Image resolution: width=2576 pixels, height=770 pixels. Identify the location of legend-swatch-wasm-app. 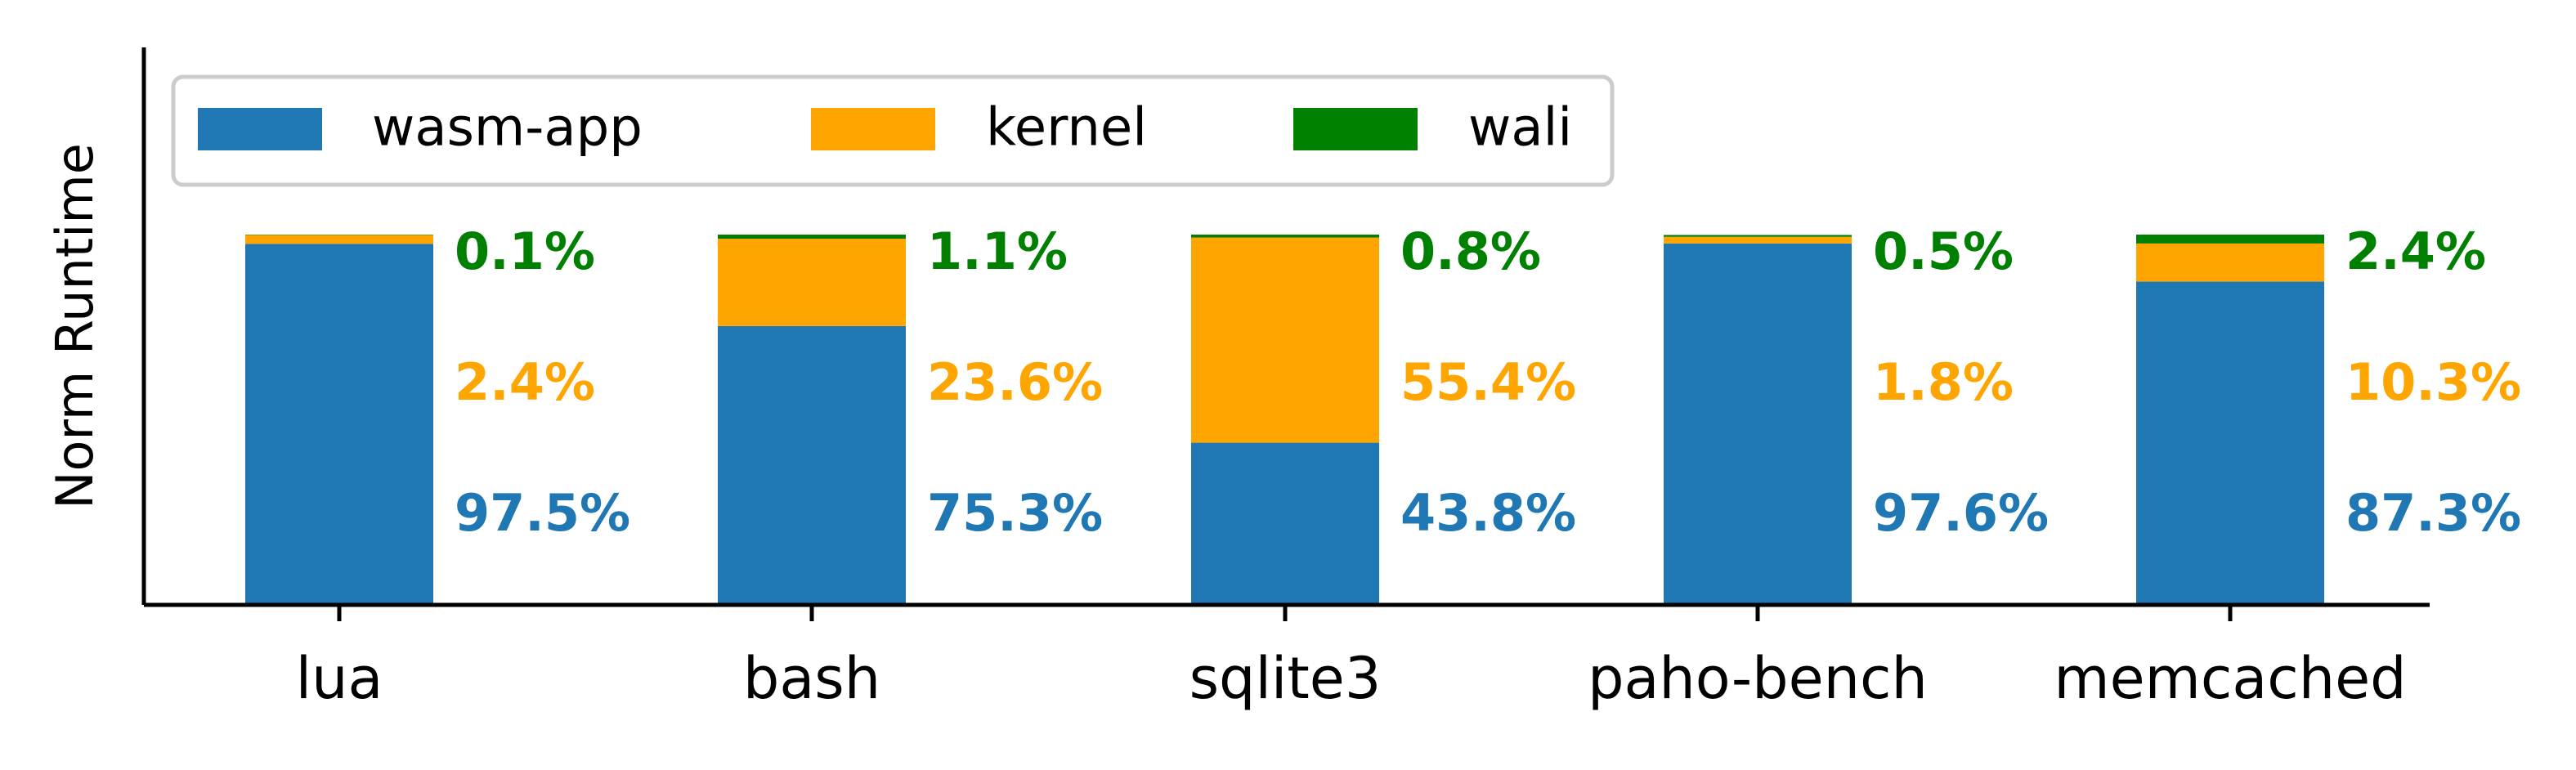
(260, 129).